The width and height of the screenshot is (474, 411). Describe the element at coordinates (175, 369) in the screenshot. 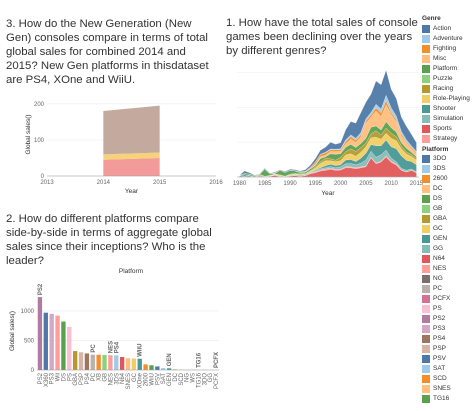

I see `bar-dc` at that location.